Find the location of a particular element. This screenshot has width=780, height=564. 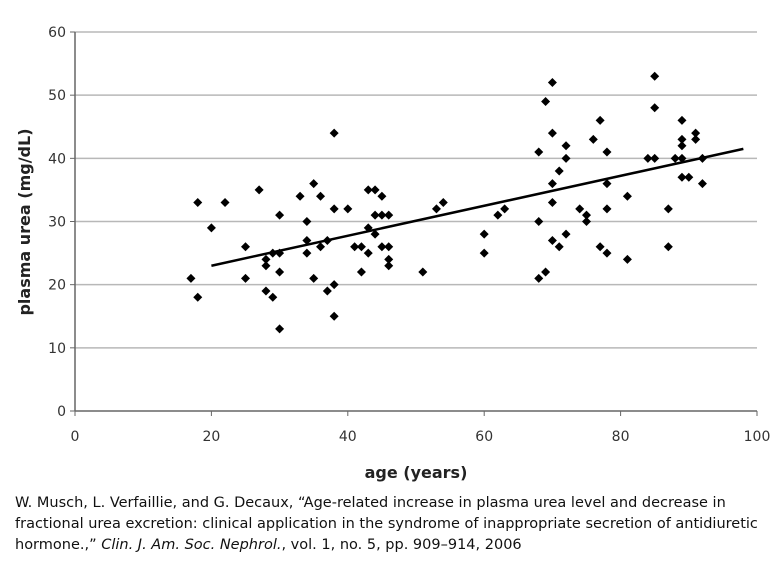

trend-line is located at coordinates (477, 207).